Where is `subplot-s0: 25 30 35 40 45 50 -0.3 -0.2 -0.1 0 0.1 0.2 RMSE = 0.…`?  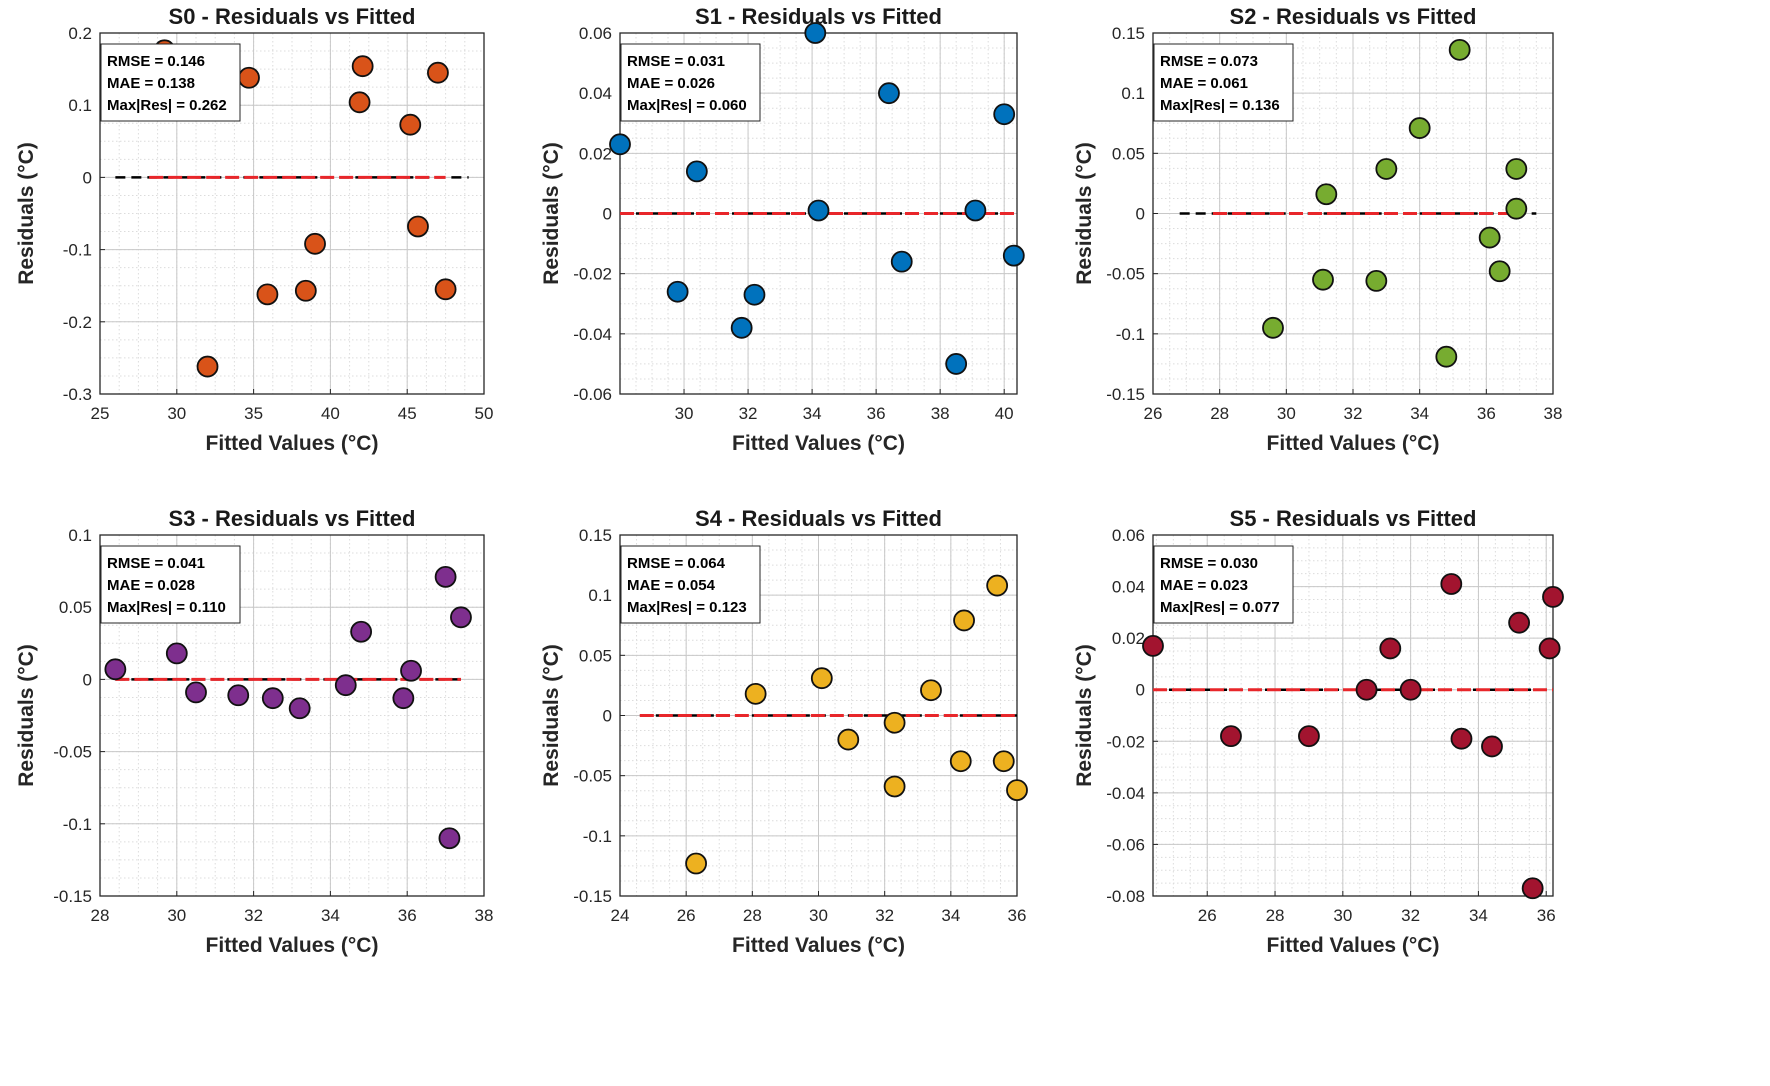
subplot-s0: 25 30 35 40 45 50 -0.3 -0.2 -0.1 0 0.1 0.2 RMSE = 0.… is located at coordinates (254, 229).